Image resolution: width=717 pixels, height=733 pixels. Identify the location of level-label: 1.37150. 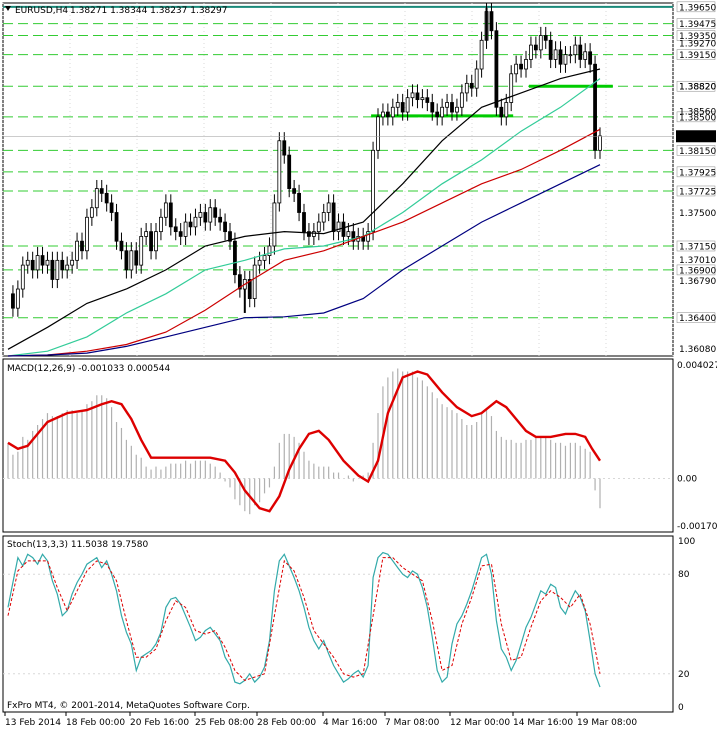
(697, 247).